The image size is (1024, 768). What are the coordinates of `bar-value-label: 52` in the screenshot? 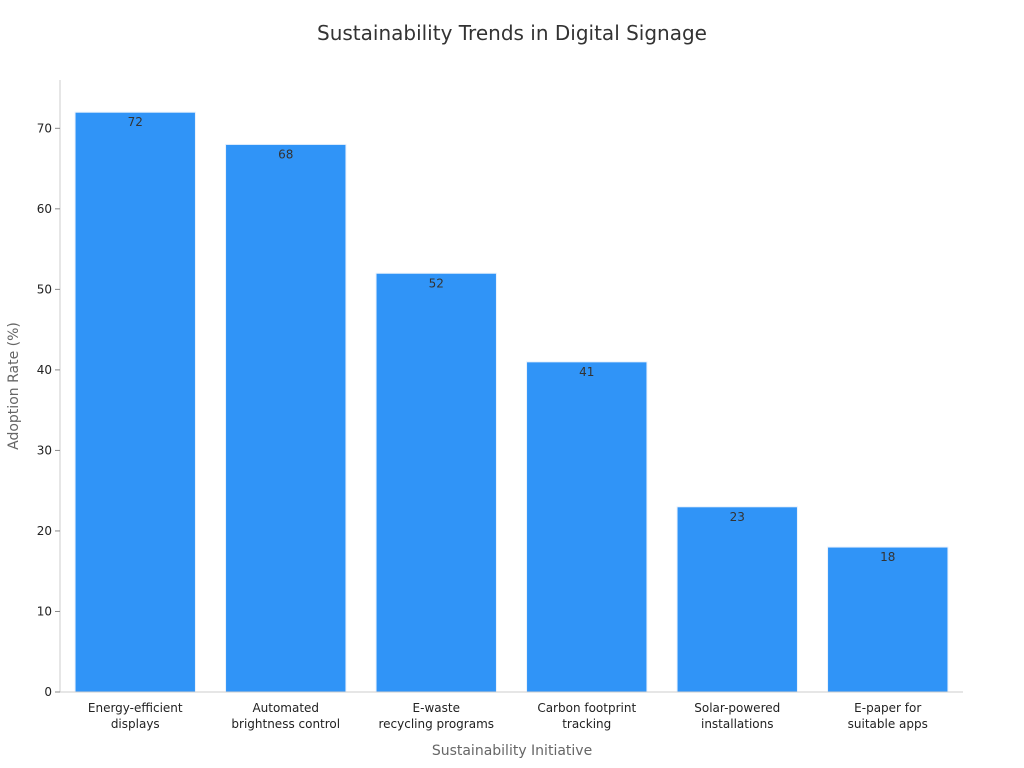 It's located at (436, 283).